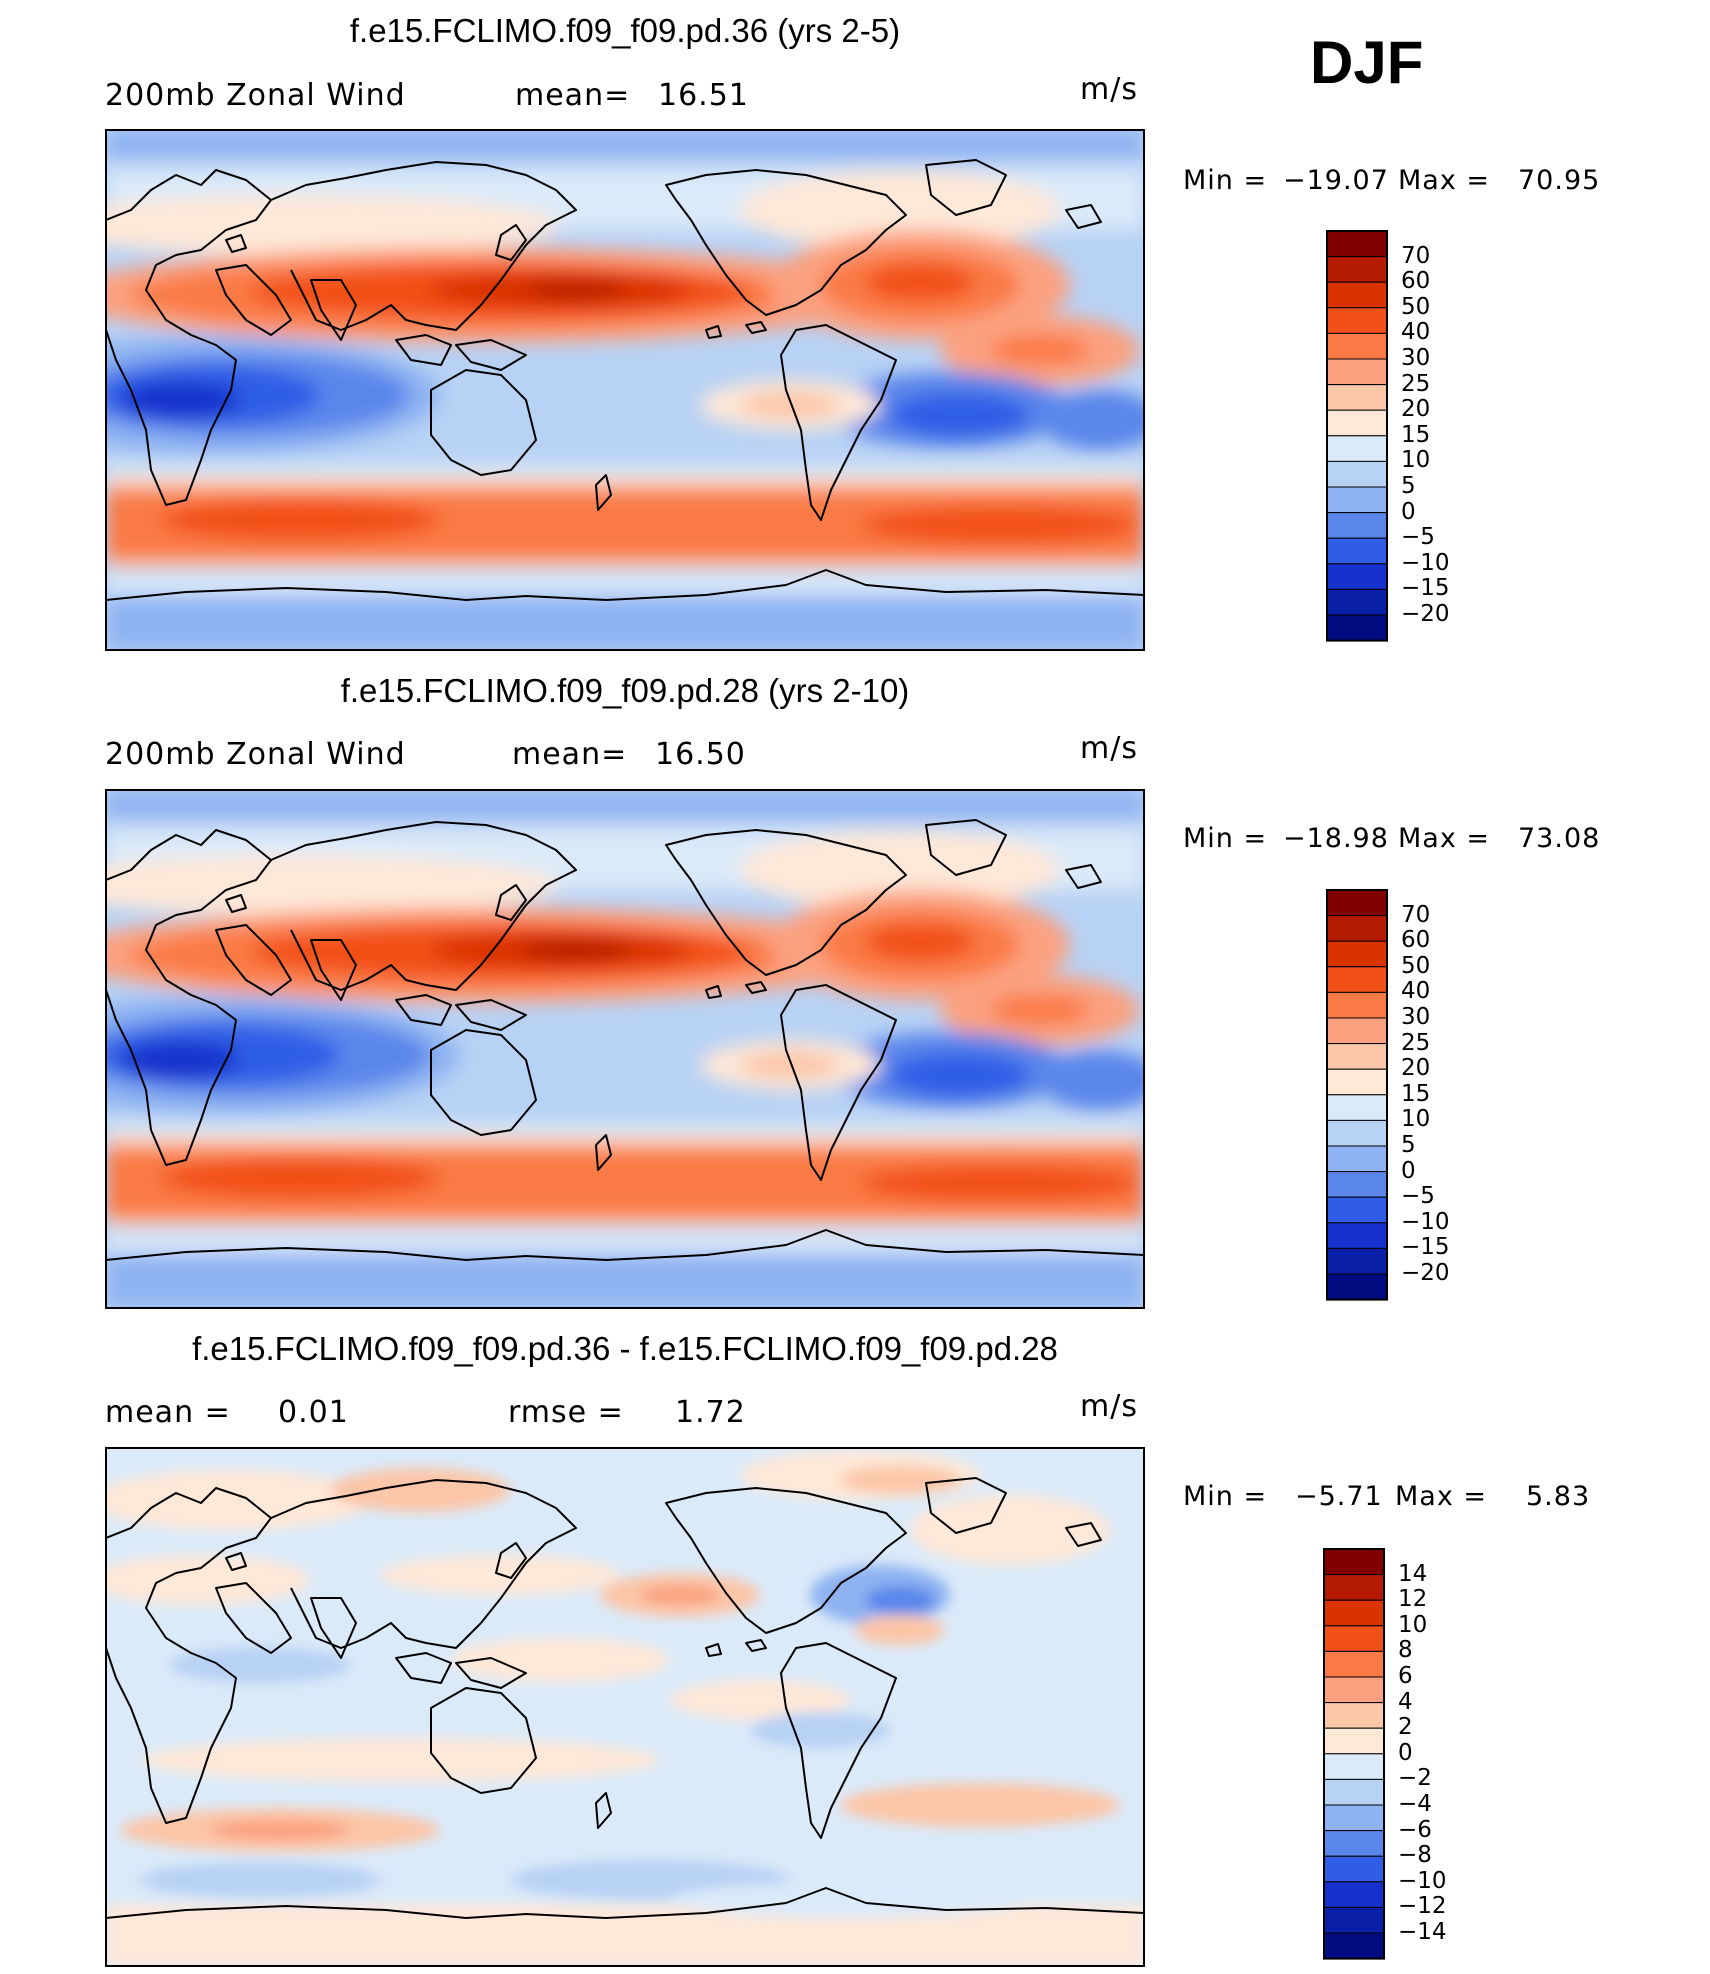 This screenshot has height=1974, width=1710. I want to click on colorbar-panel2, so click(1357, 1095).